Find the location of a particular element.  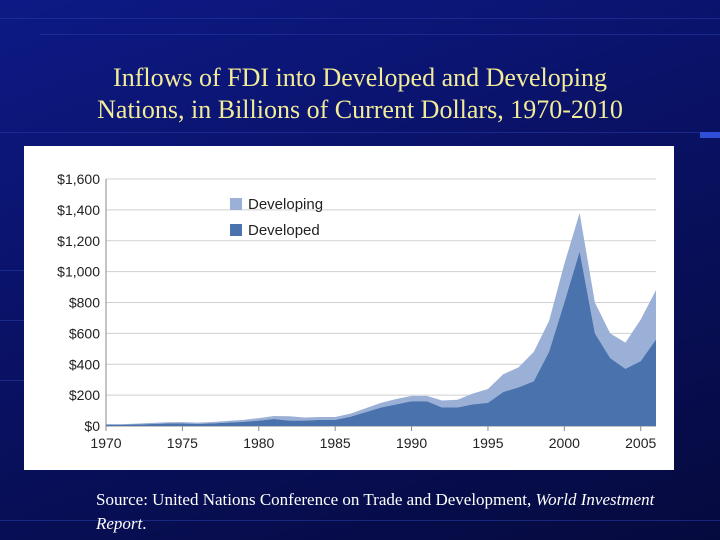

source-report-name: World Investment Report is located at coordinates (375, 511).